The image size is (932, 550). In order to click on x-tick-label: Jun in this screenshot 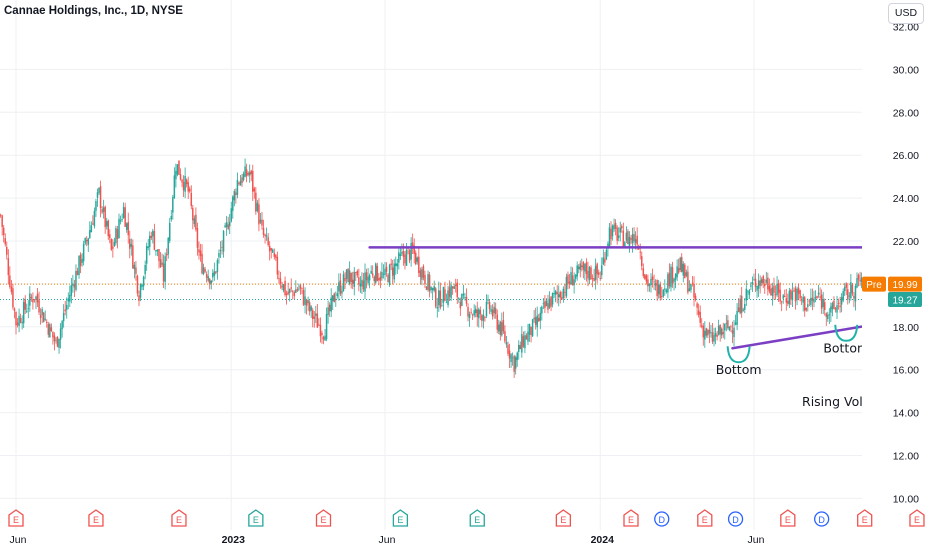, I will do `click(387, 540)`.